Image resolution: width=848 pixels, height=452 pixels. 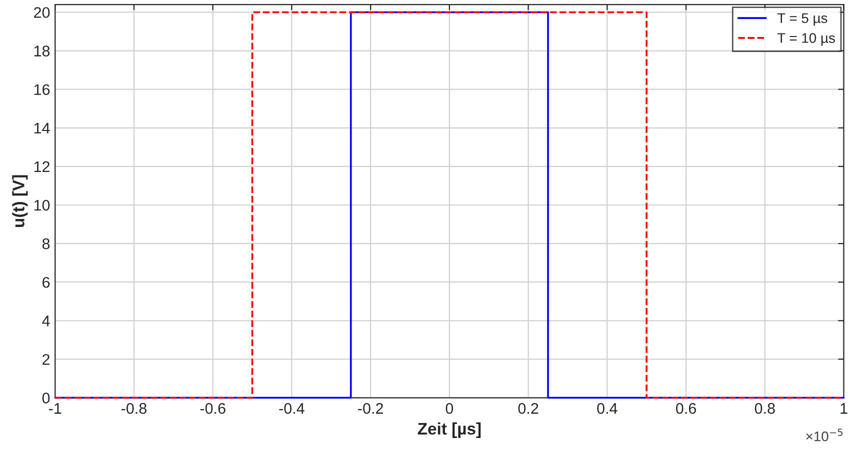 I want to click on x-tick-label: 1, so click(x=844, y=408).